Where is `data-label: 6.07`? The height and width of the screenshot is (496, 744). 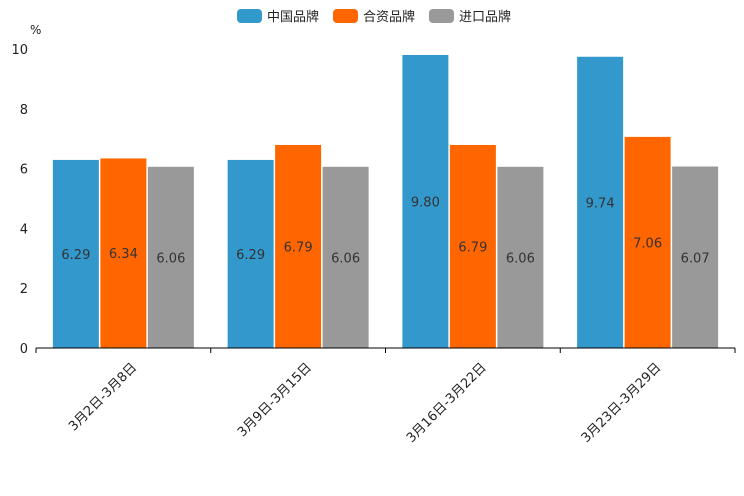
data-label: 6.07 is located at coordinates (695, 258).